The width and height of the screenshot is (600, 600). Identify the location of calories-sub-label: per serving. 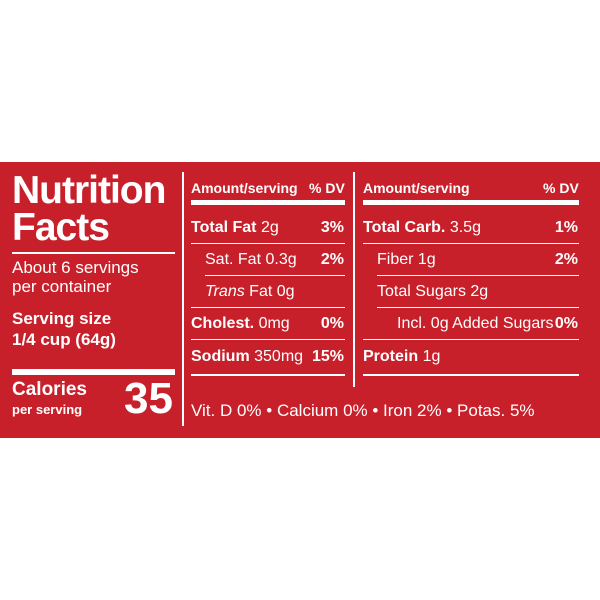
(47, 409).